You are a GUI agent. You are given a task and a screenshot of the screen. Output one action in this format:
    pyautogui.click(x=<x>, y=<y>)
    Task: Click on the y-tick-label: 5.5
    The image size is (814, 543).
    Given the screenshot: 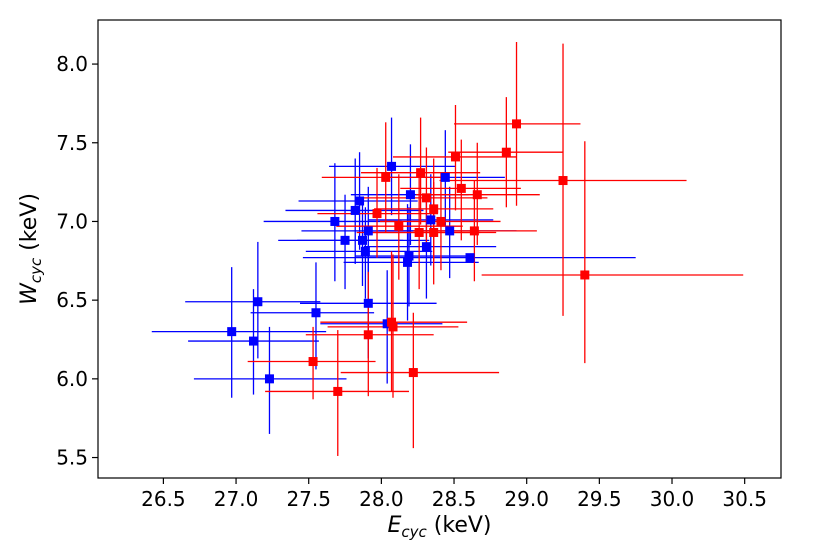 What is the action you would take?
    pyautogui.click(x=72, y=458)
    